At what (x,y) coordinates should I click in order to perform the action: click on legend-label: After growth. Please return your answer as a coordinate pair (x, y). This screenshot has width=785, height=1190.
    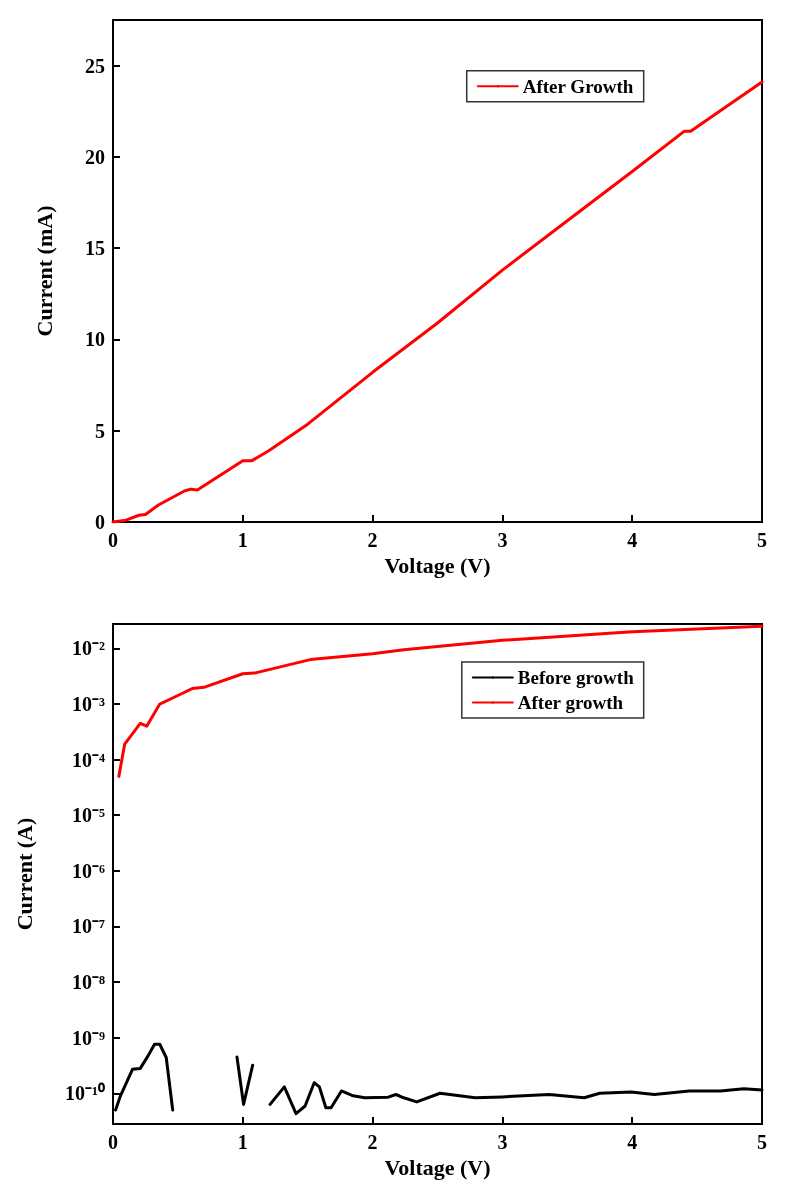
    Looking at the image, I should click on (570, 702).